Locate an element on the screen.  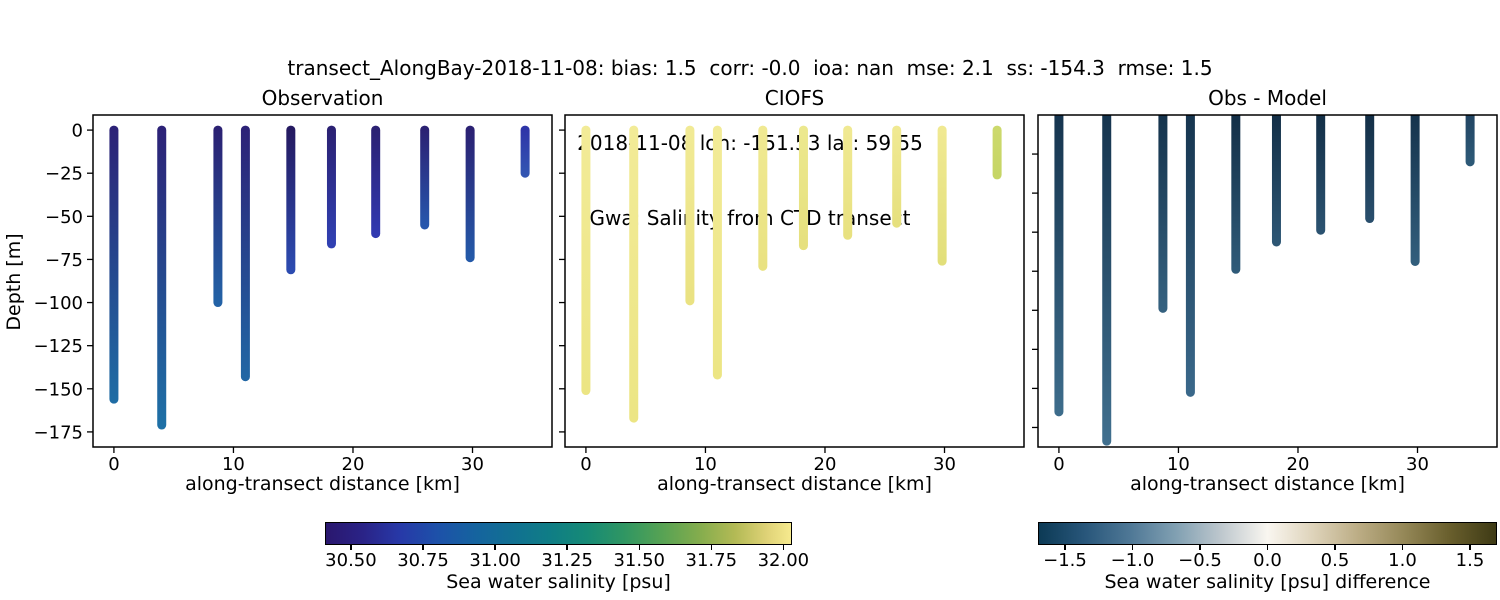
colorbar-tick-label: −1.0 is located at coordinates (1132, 560).